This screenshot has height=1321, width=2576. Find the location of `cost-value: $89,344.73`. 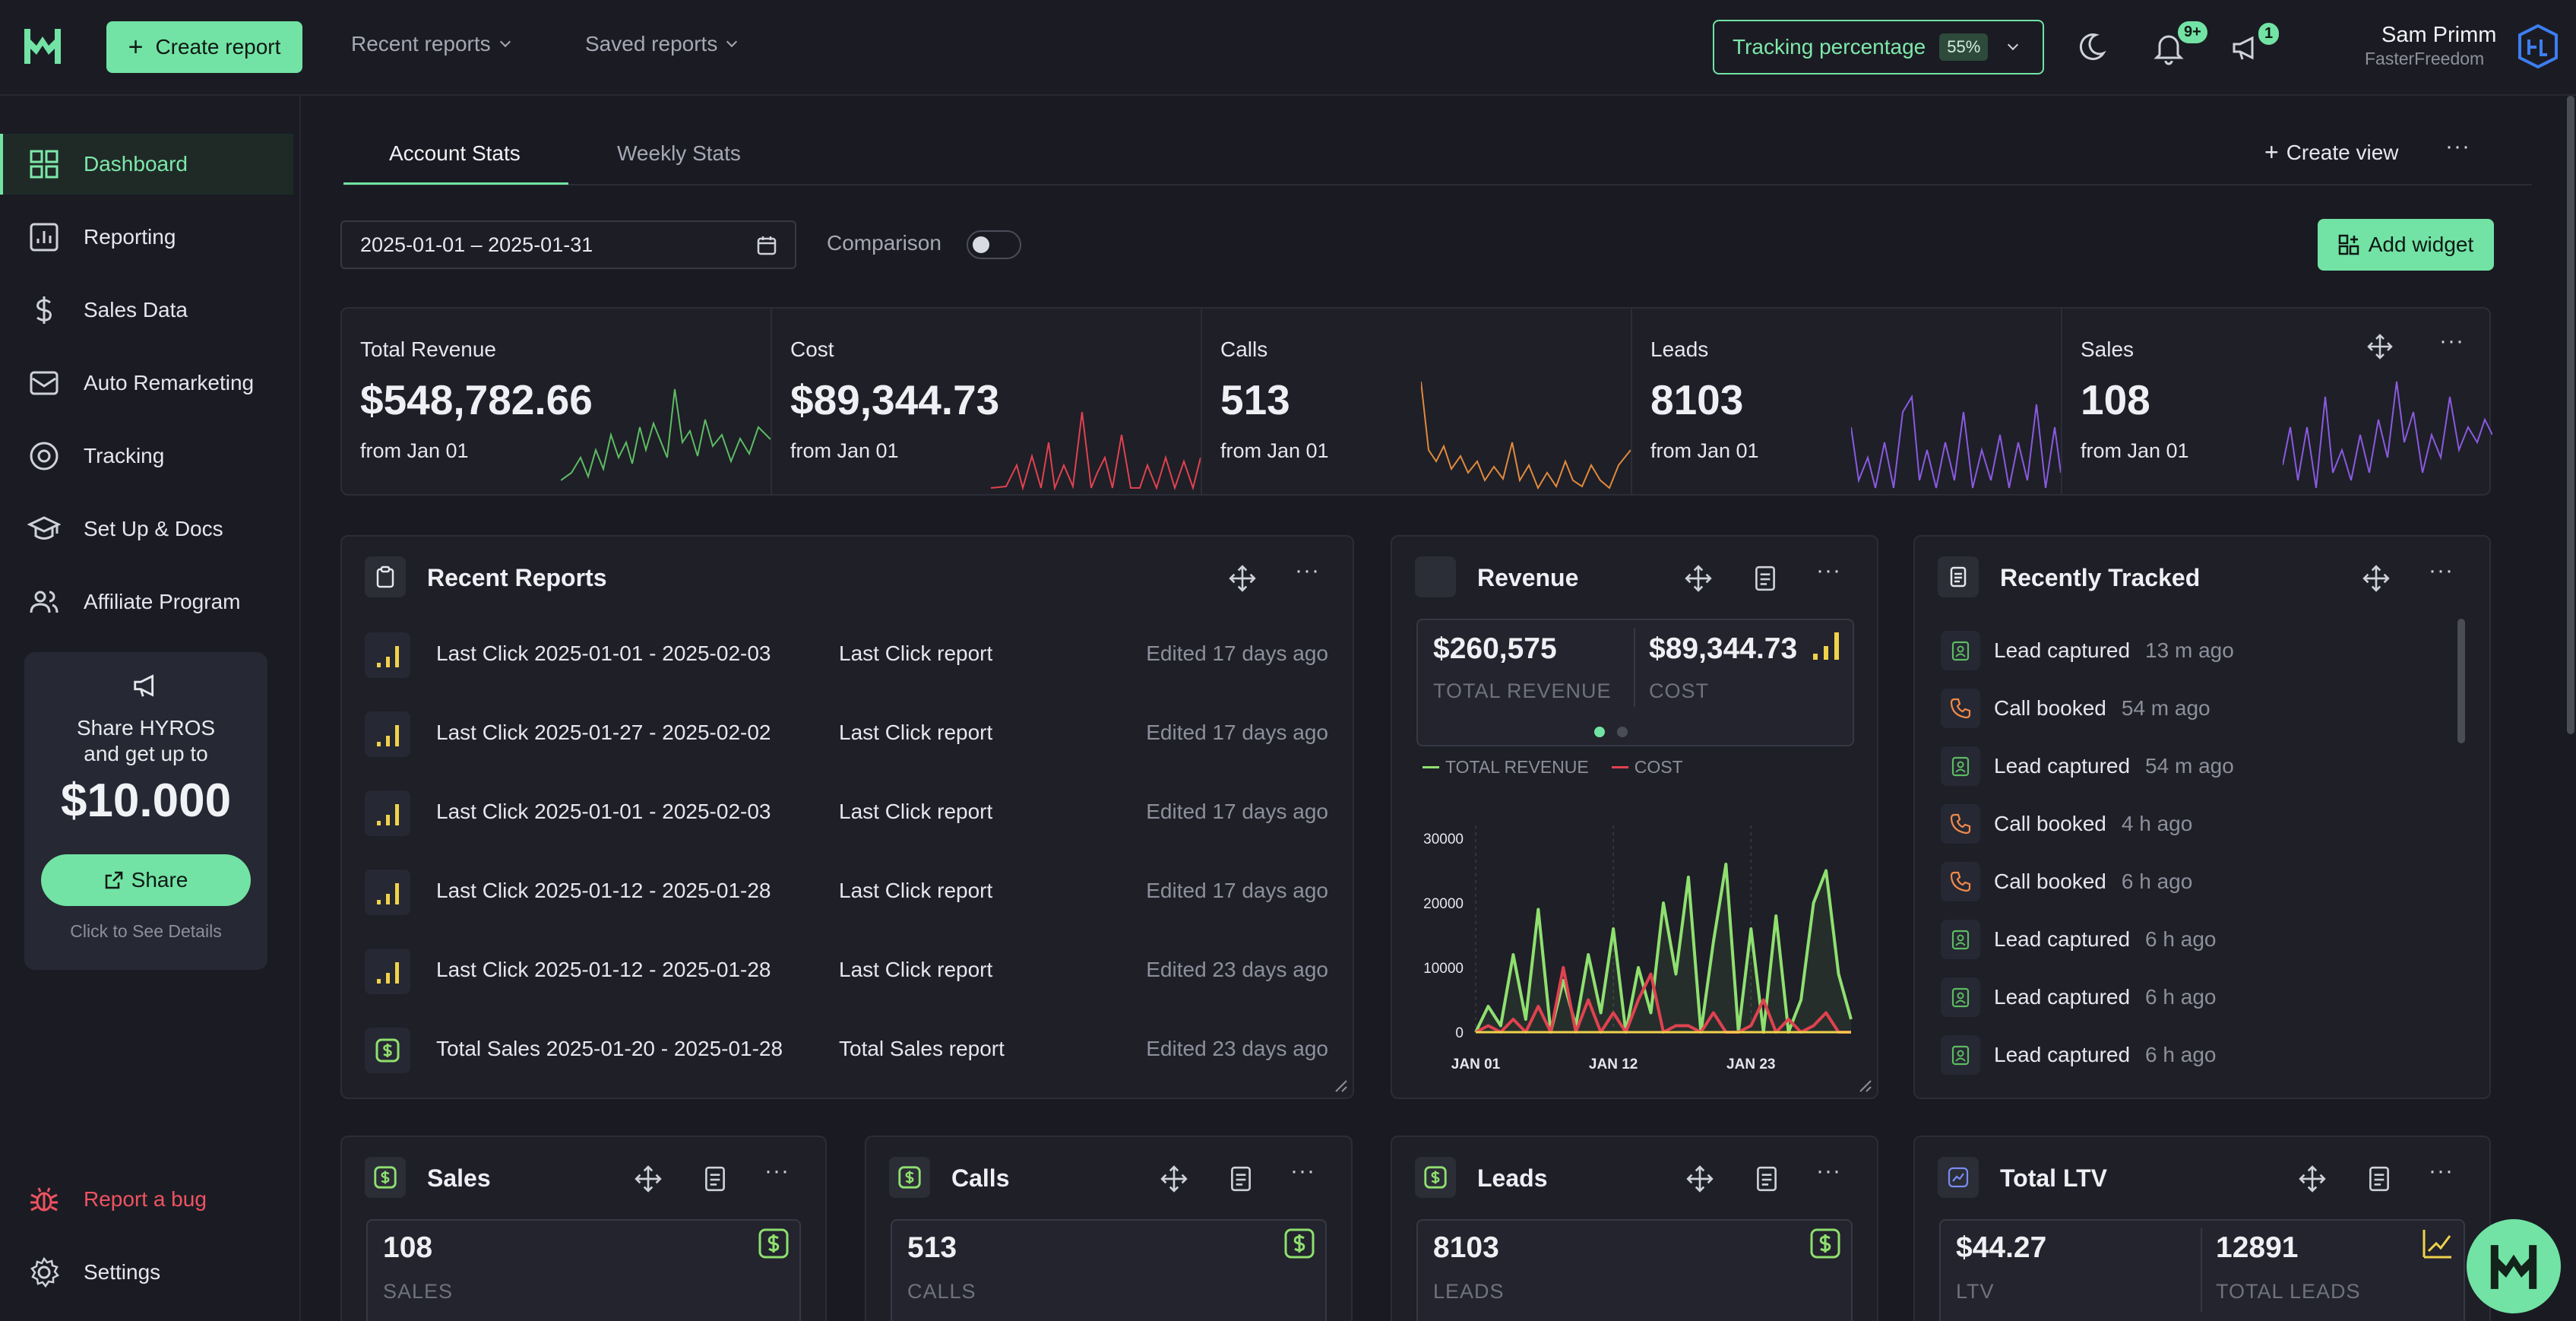

cost-value: $89,344.73 is located at coordinates (1724, 648).